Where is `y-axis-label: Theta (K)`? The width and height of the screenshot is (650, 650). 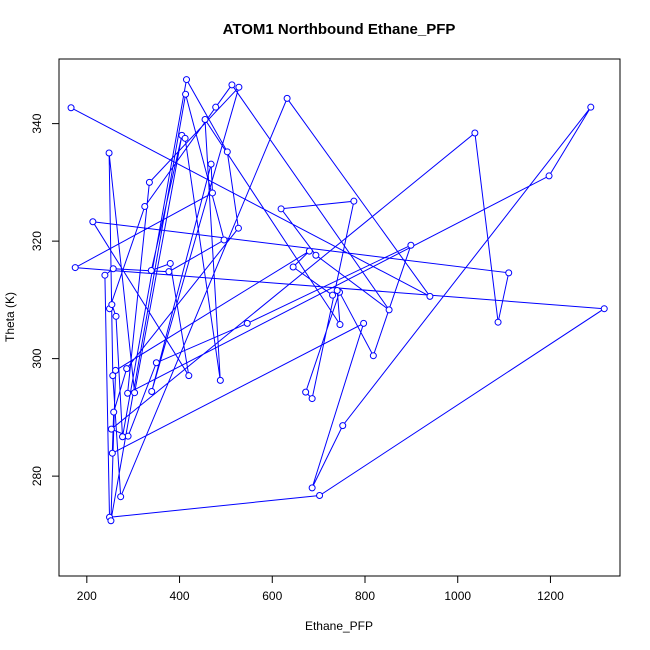
y-axis-label: Theta (K) is located at coordinates (10, 317).